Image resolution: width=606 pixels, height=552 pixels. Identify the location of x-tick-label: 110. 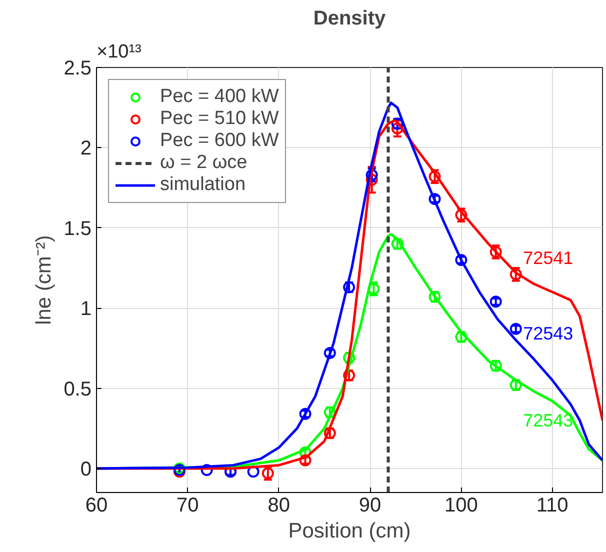
(552, 505).